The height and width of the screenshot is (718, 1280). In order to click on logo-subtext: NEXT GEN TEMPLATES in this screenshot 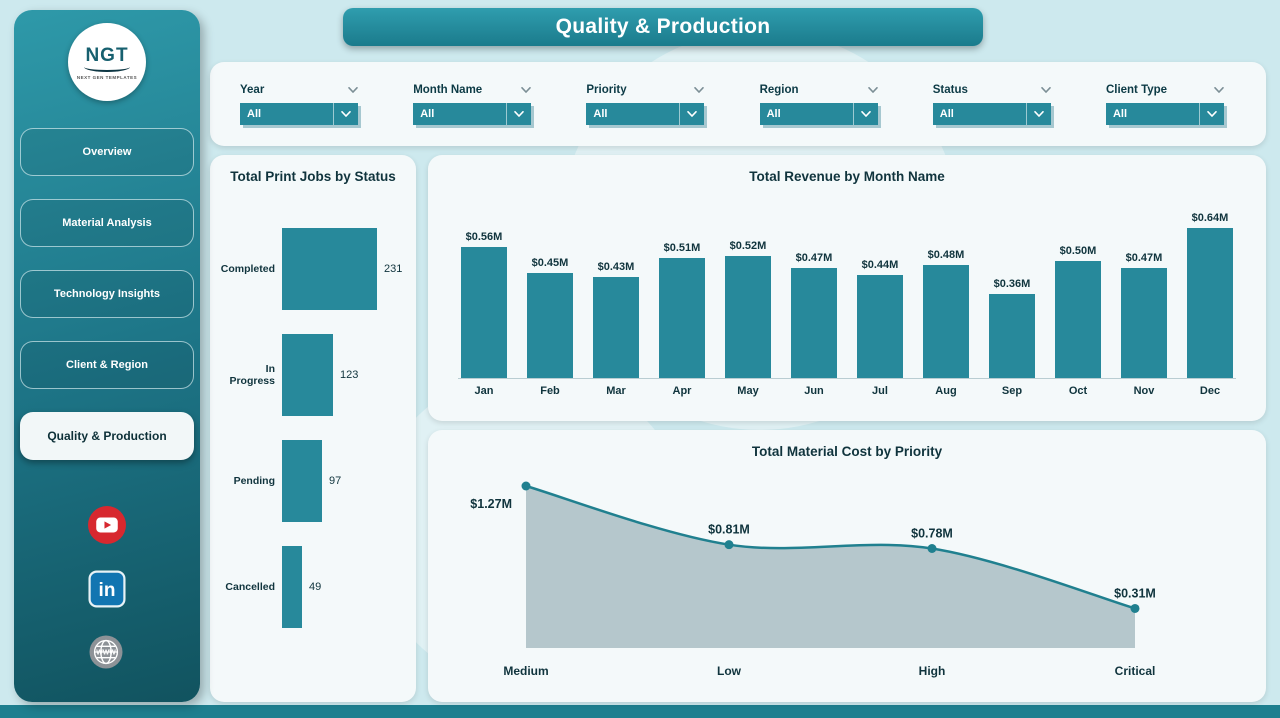, I will do `click(107, 77)`.